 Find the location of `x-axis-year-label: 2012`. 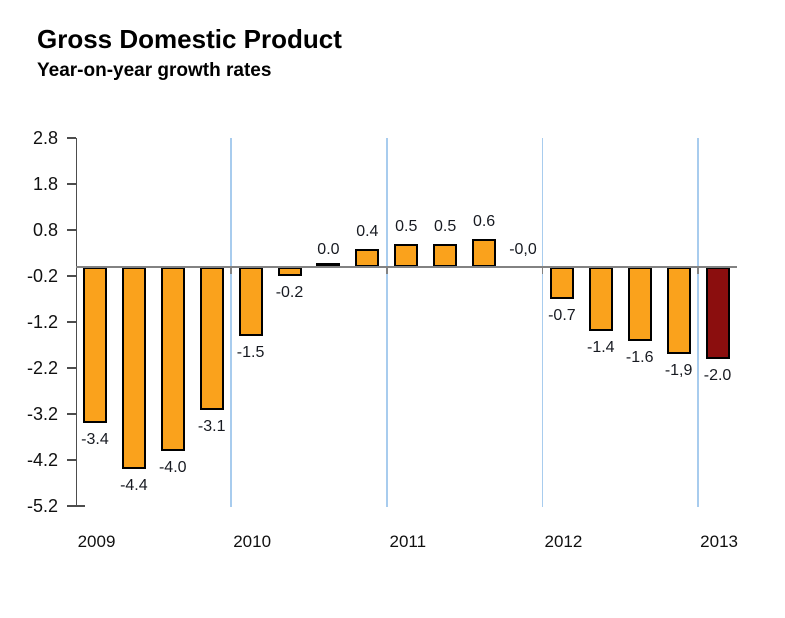

x-axis-year-label: 2012 is located at coordinates (563, 541).